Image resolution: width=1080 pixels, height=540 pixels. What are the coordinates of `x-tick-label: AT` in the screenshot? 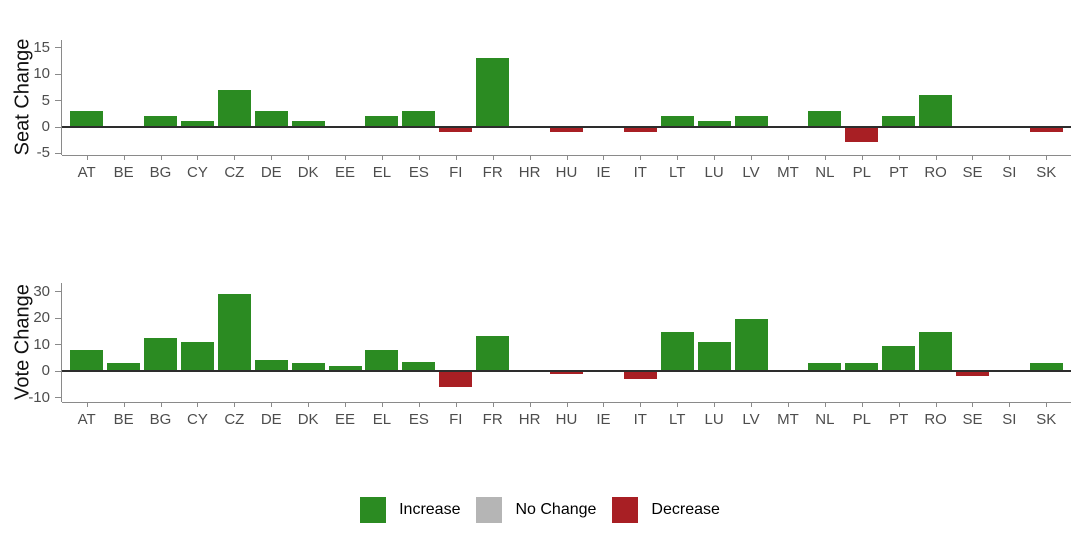 It's located at (86, 419).